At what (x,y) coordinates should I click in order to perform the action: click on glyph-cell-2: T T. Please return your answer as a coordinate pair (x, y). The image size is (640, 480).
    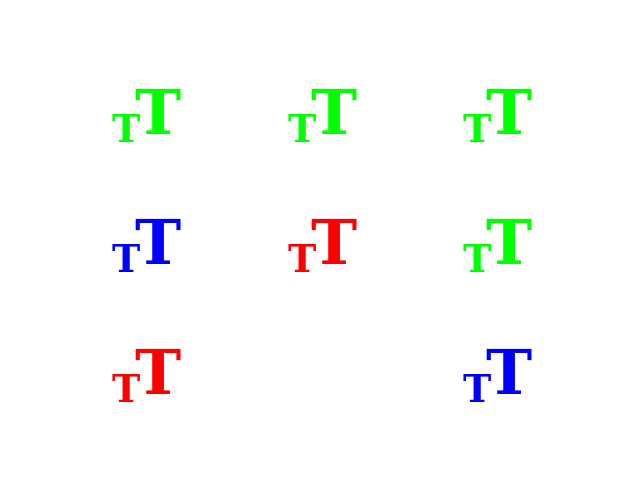
    Looking at the image, I should click on (329, 113).